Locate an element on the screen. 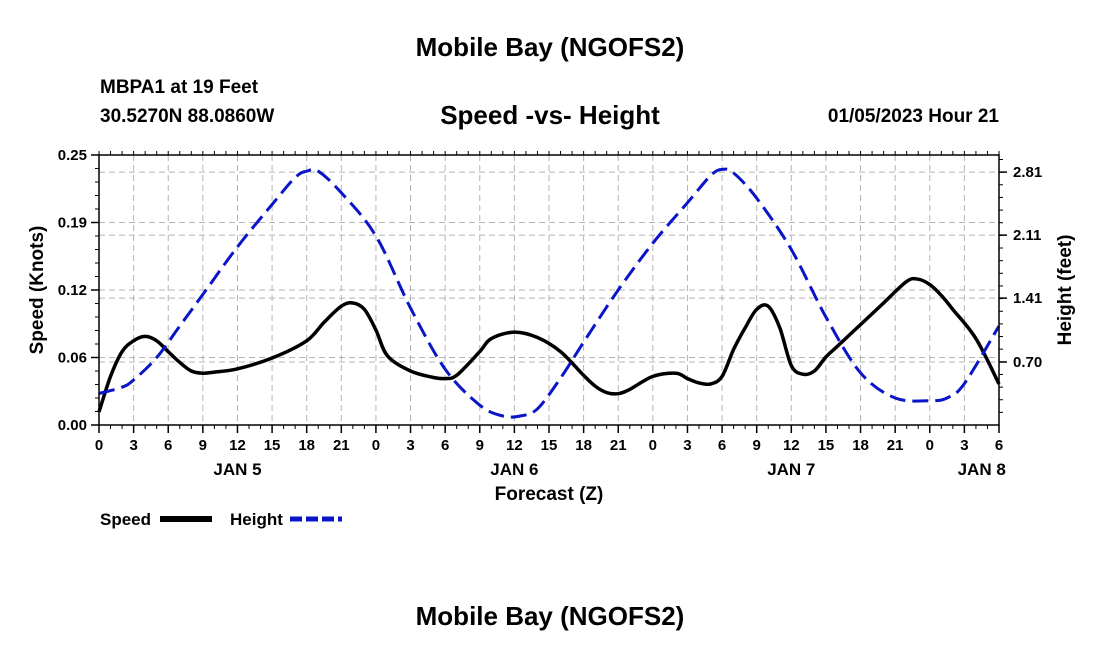  y-tick-label: 0.12 is located at coordinates (72, 290).